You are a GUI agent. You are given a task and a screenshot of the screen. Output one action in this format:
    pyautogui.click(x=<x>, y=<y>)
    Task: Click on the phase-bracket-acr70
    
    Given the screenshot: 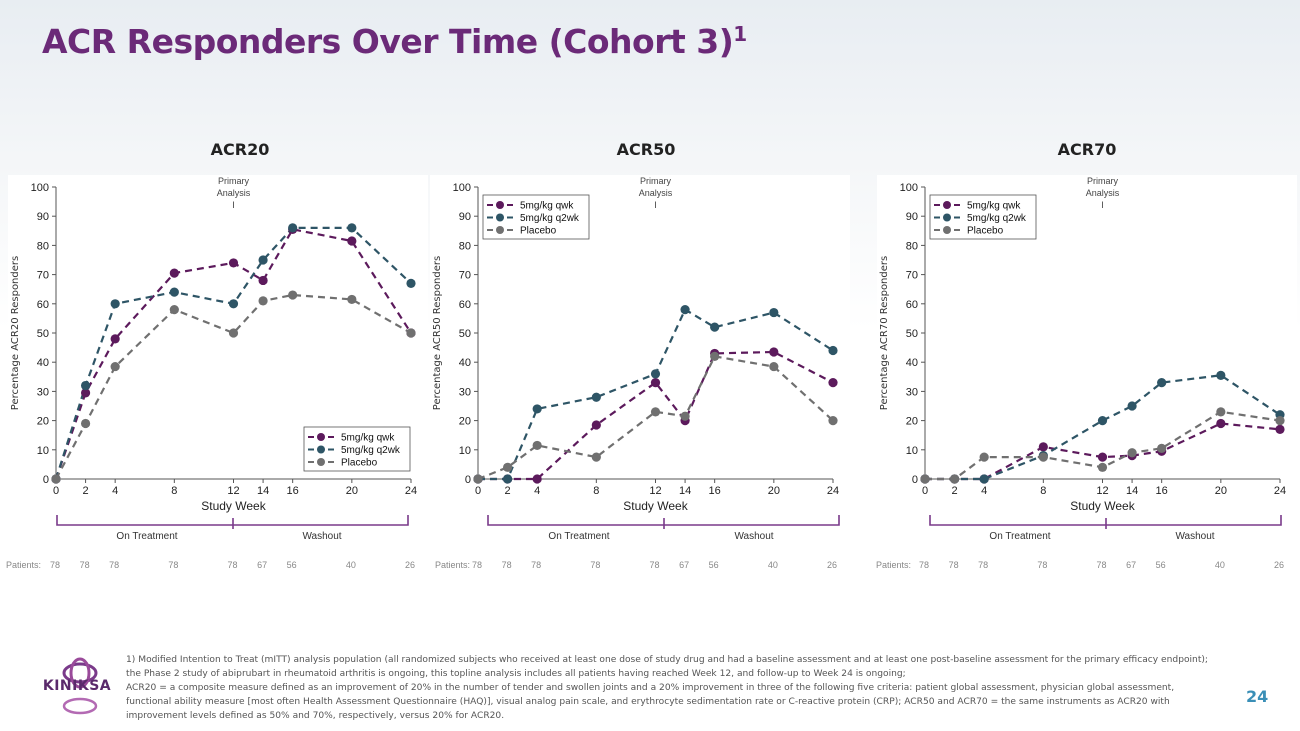 What is the action you would take?
    pyautogui.click(x=1105, y=522)
    